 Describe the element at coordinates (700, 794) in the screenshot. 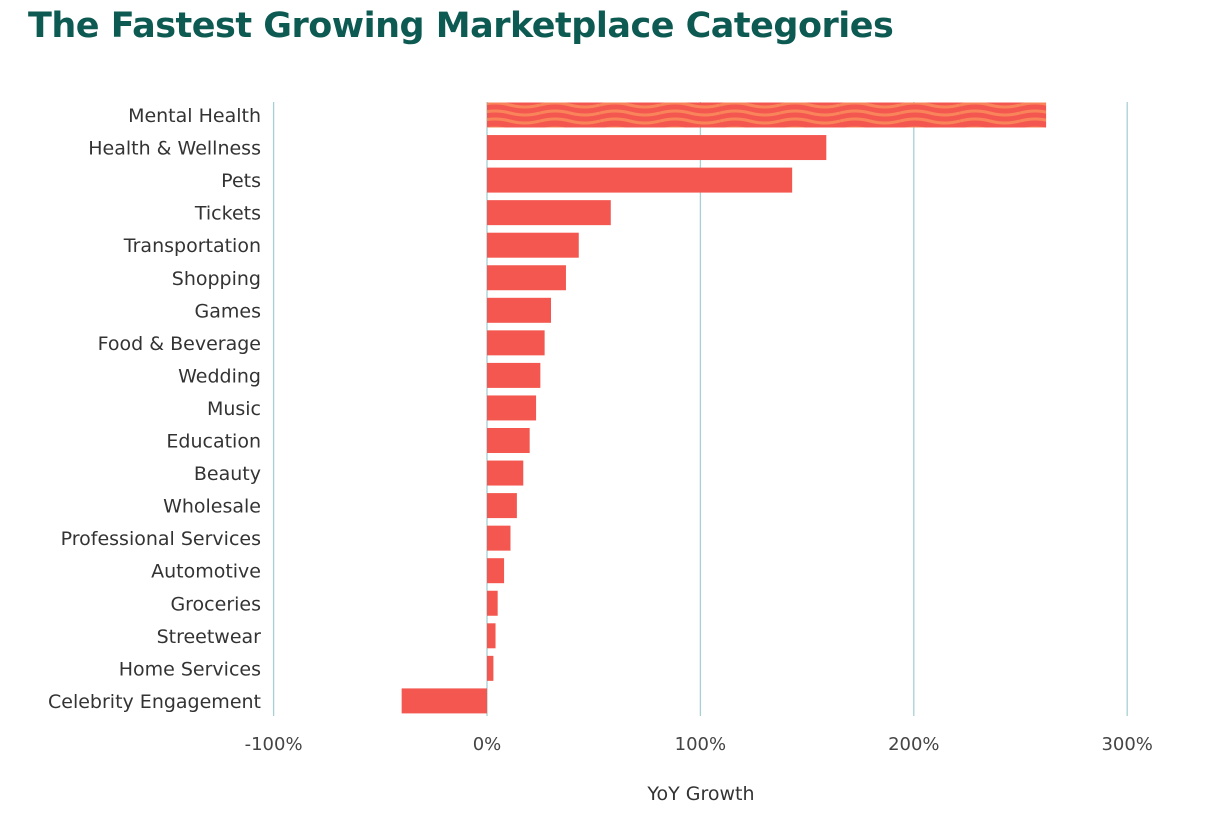

I see `x-axis-label: YoY Growth` at that location.